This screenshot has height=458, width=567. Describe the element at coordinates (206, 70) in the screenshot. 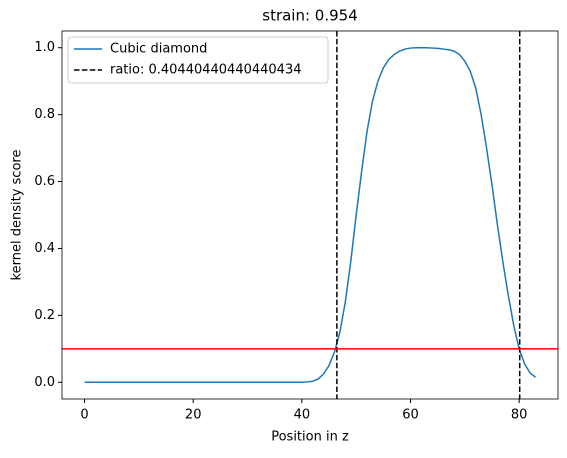

I see `legend-label: ratio: 0.40440440440440434` at that location.